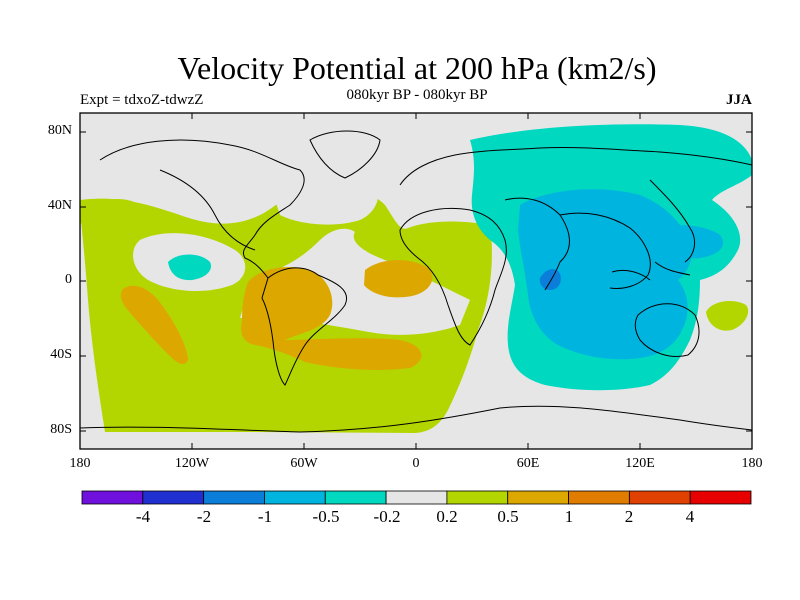 The image size is (800, 600). Describe the element at coordinates (192, 463) in the screenshot. I see `lon-label-120w: 120W` at that location.